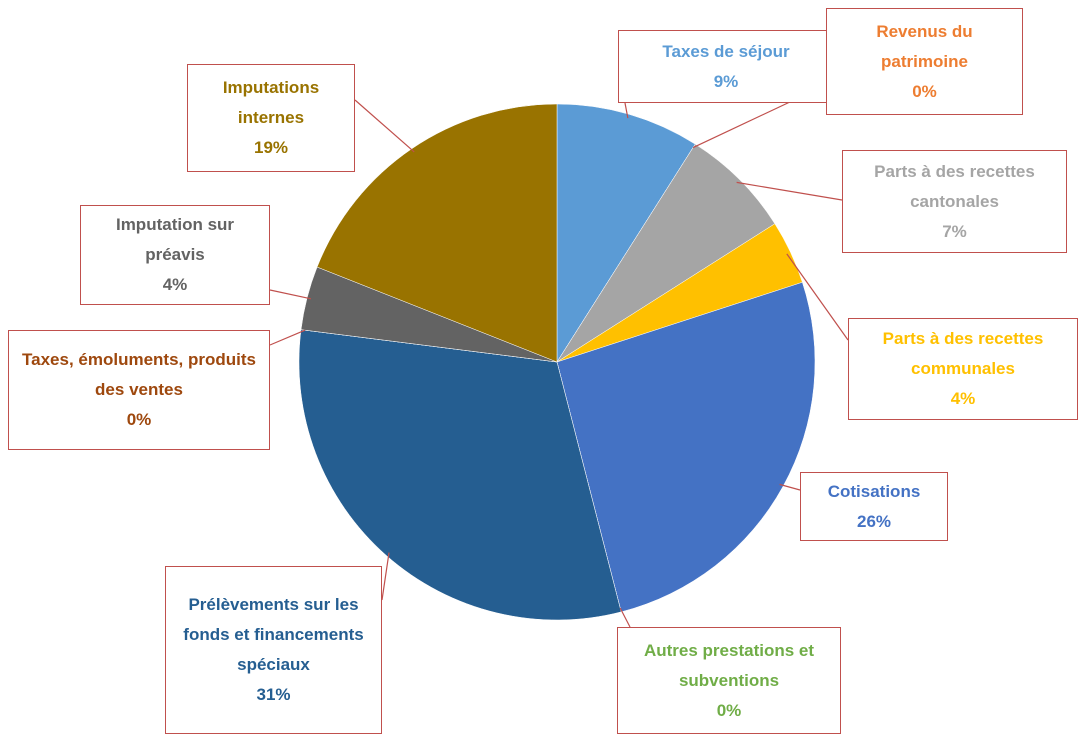 Image resolution: width=1084 pixels, height=734 pixels. Describe the element at coordinates (726, 51) in the screenshot. I see `category-label: Taxes de séjour` at that location.